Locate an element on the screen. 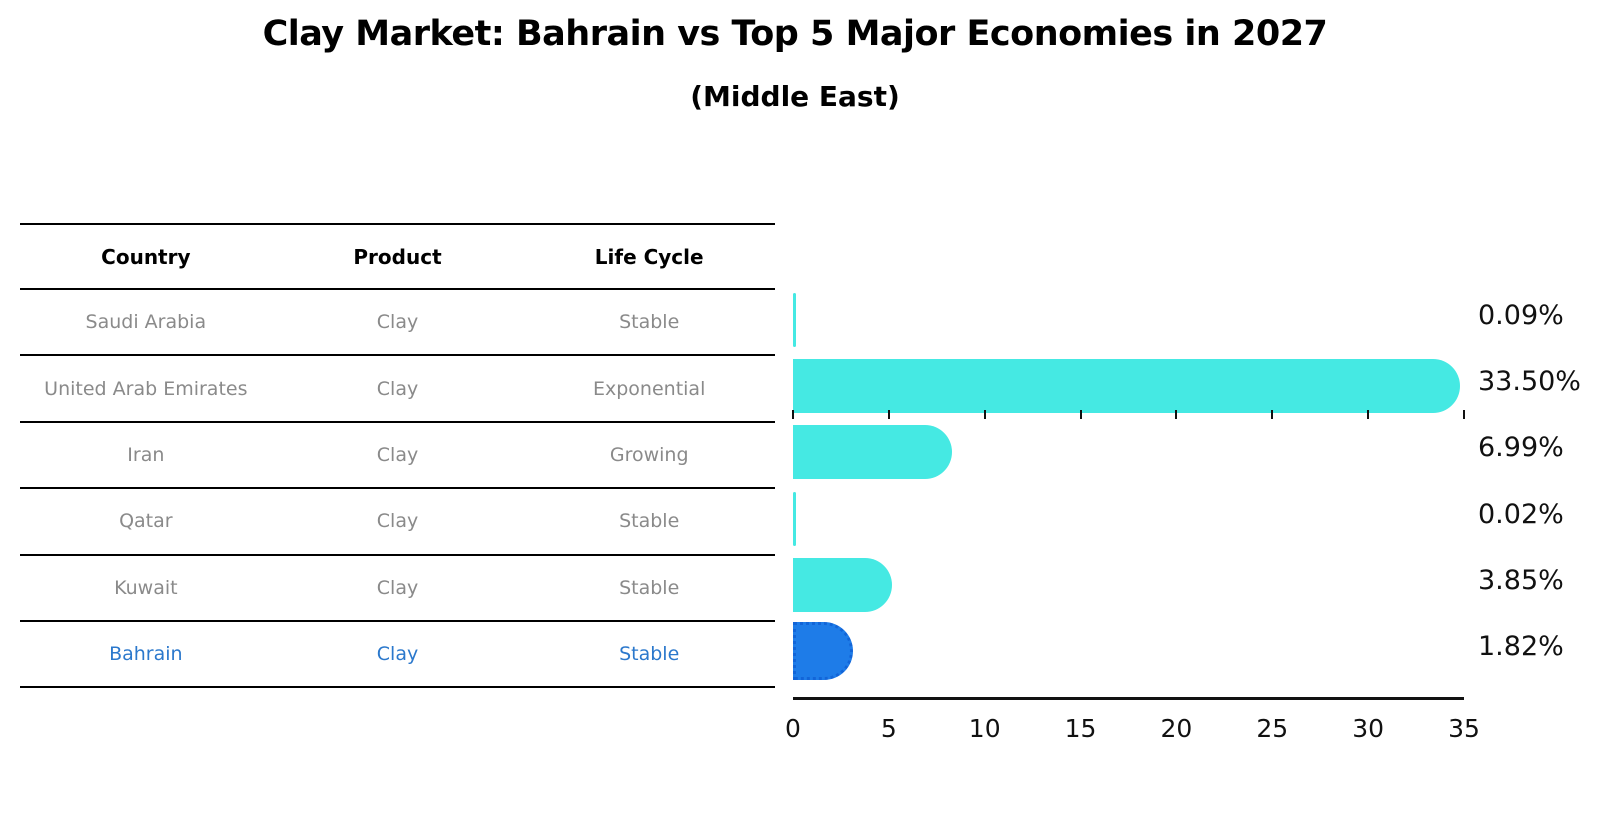 This screenshot has height=823, width=1604. table-header-country: Country is located at coordinates (146, 256).